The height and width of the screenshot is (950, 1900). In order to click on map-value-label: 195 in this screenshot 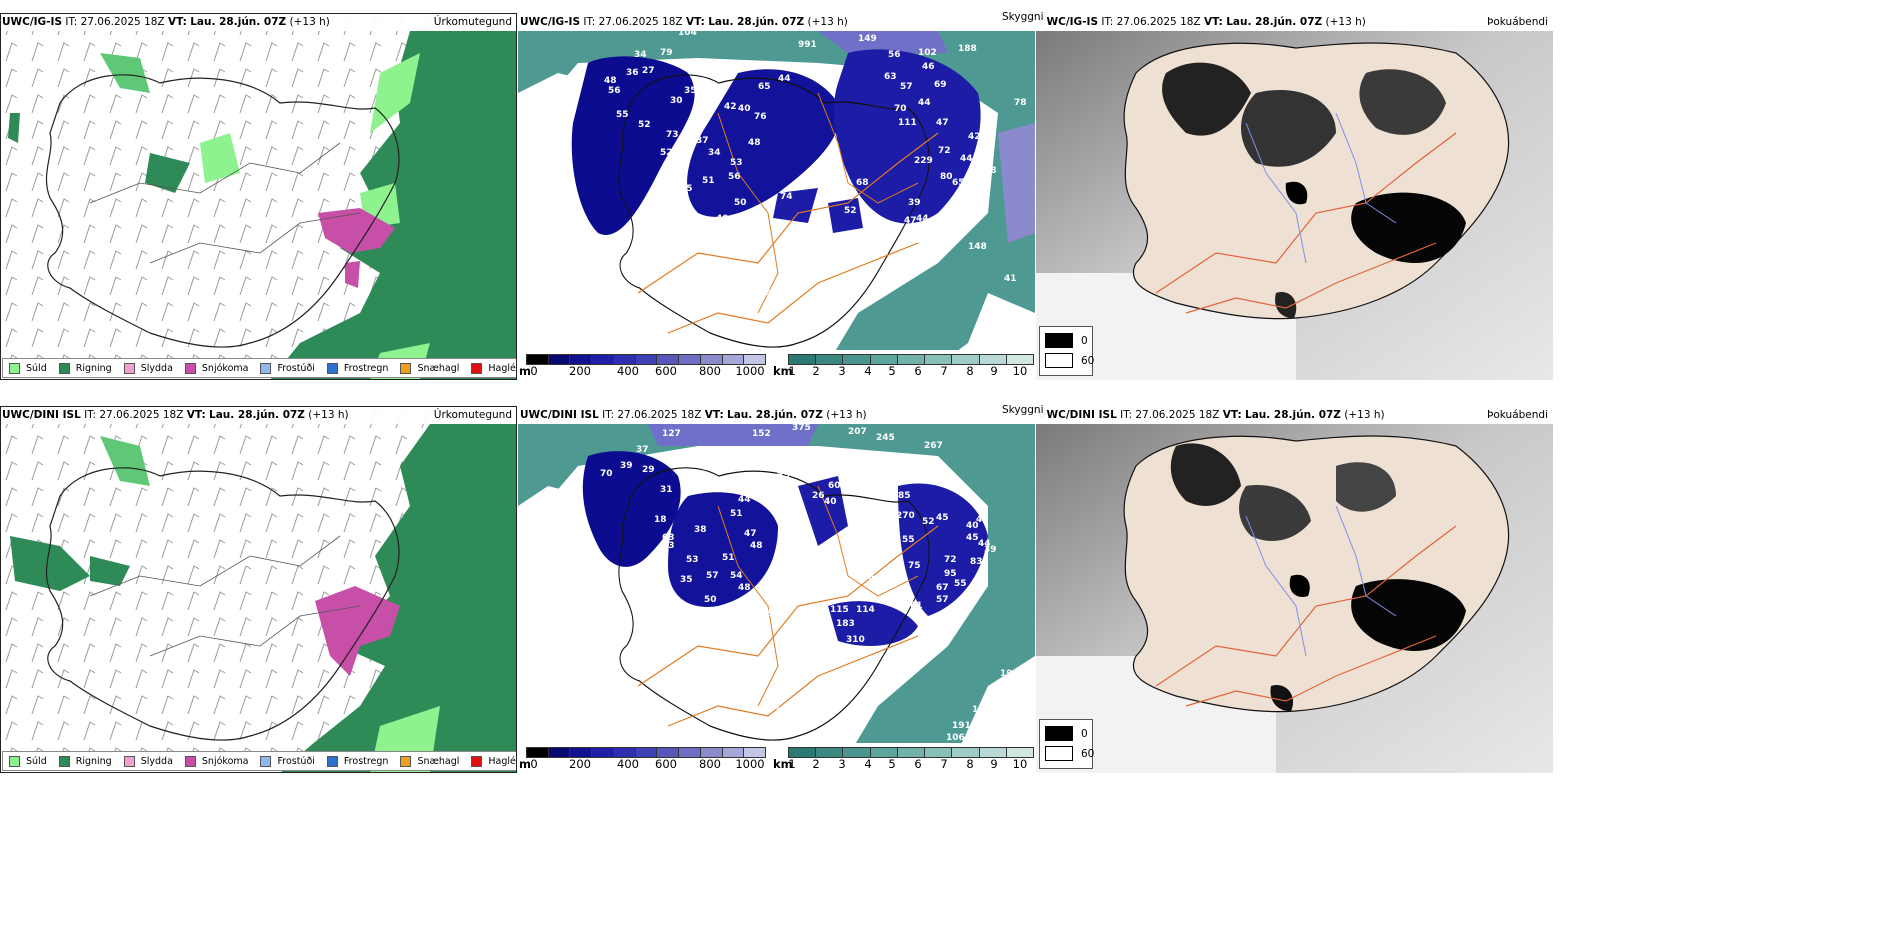, I will do `click(749, 253)`.